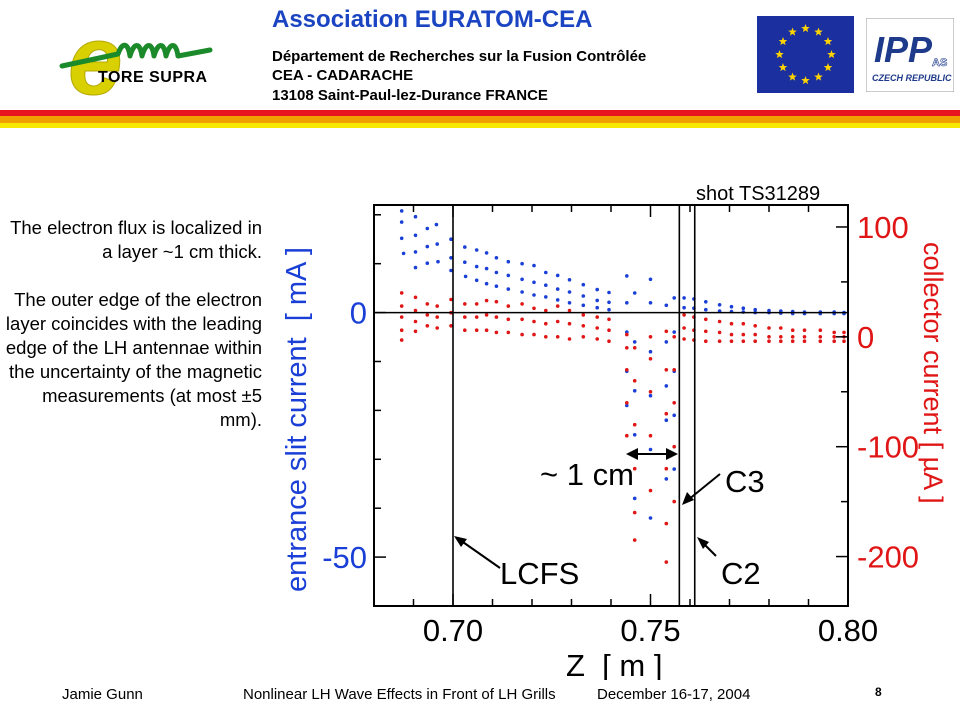 The image size is (960, 720). I want to click on header-stripe-orange, so click(480, 119).